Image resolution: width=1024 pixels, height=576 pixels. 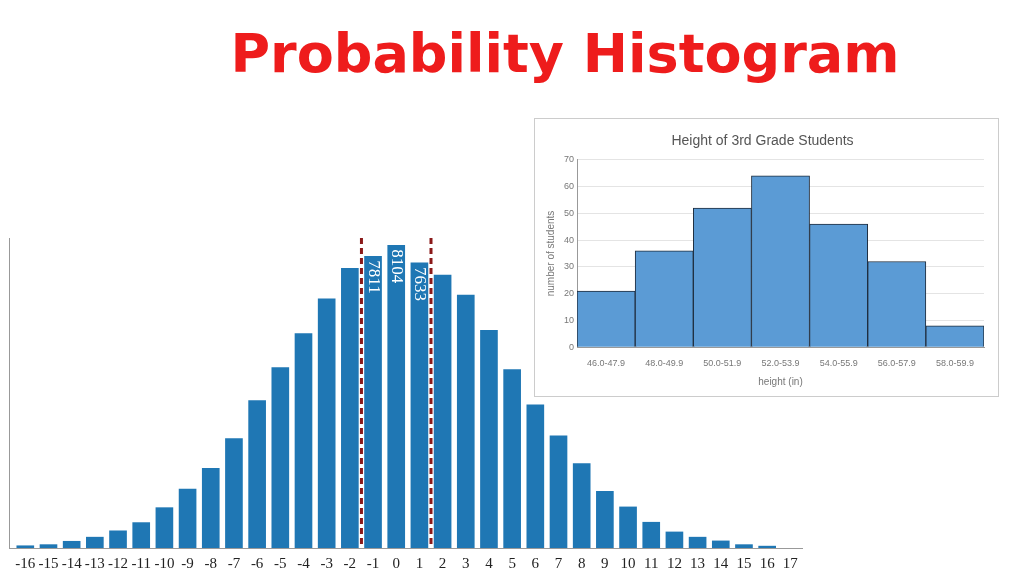 What do you see at coordinates (569, 186) in the screenshot?
I see `y-tick-label: 60` at bounding box center [569, 186].